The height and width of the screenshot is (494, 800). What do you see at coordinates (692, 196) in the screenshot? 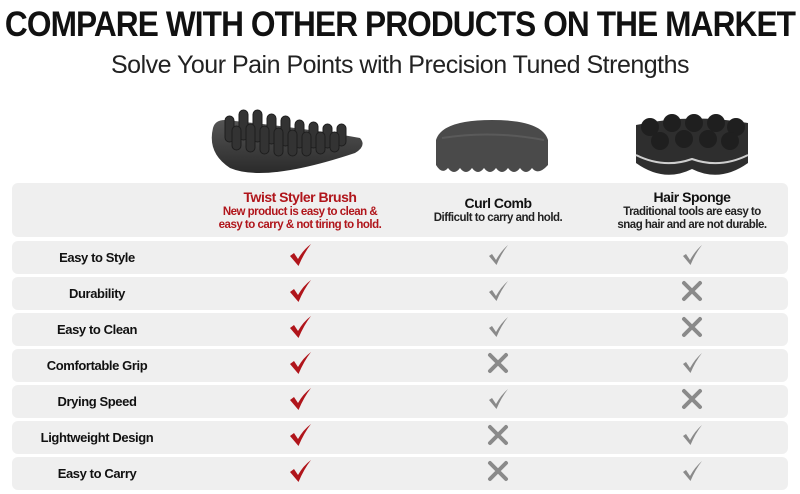
I see `product-name: Hair Sponge` at bounding box center [692, 196].